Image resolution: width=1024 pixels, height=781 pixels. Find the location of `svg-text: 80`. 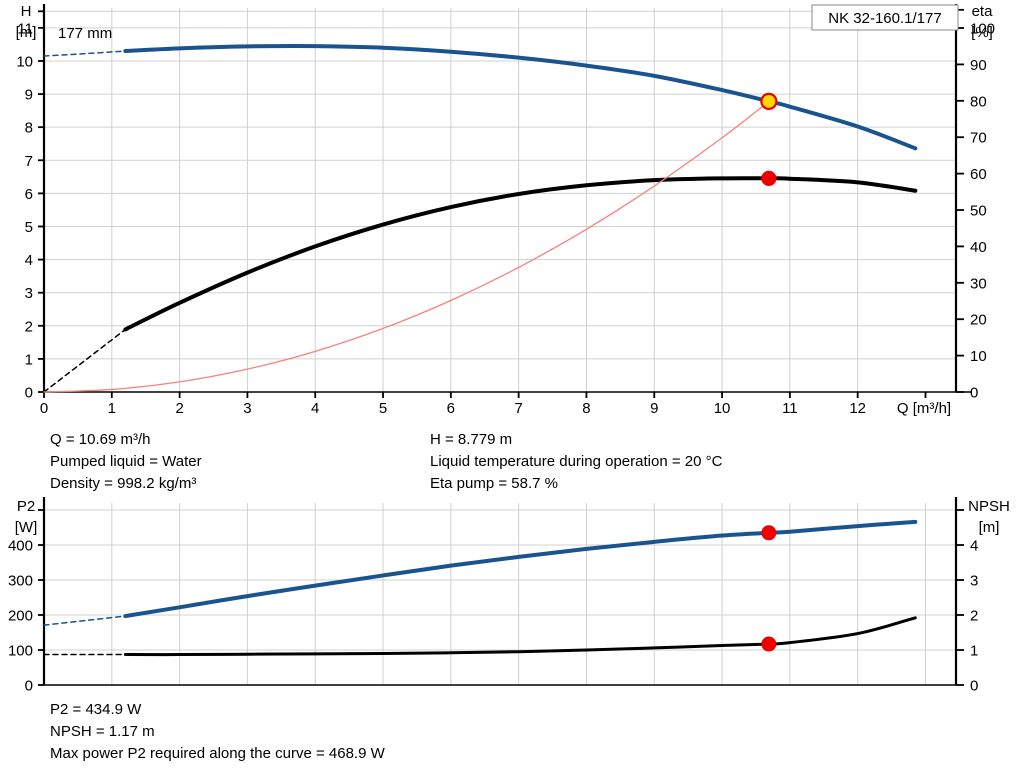

svg-text: 80 is located at coordinates (978, 101).